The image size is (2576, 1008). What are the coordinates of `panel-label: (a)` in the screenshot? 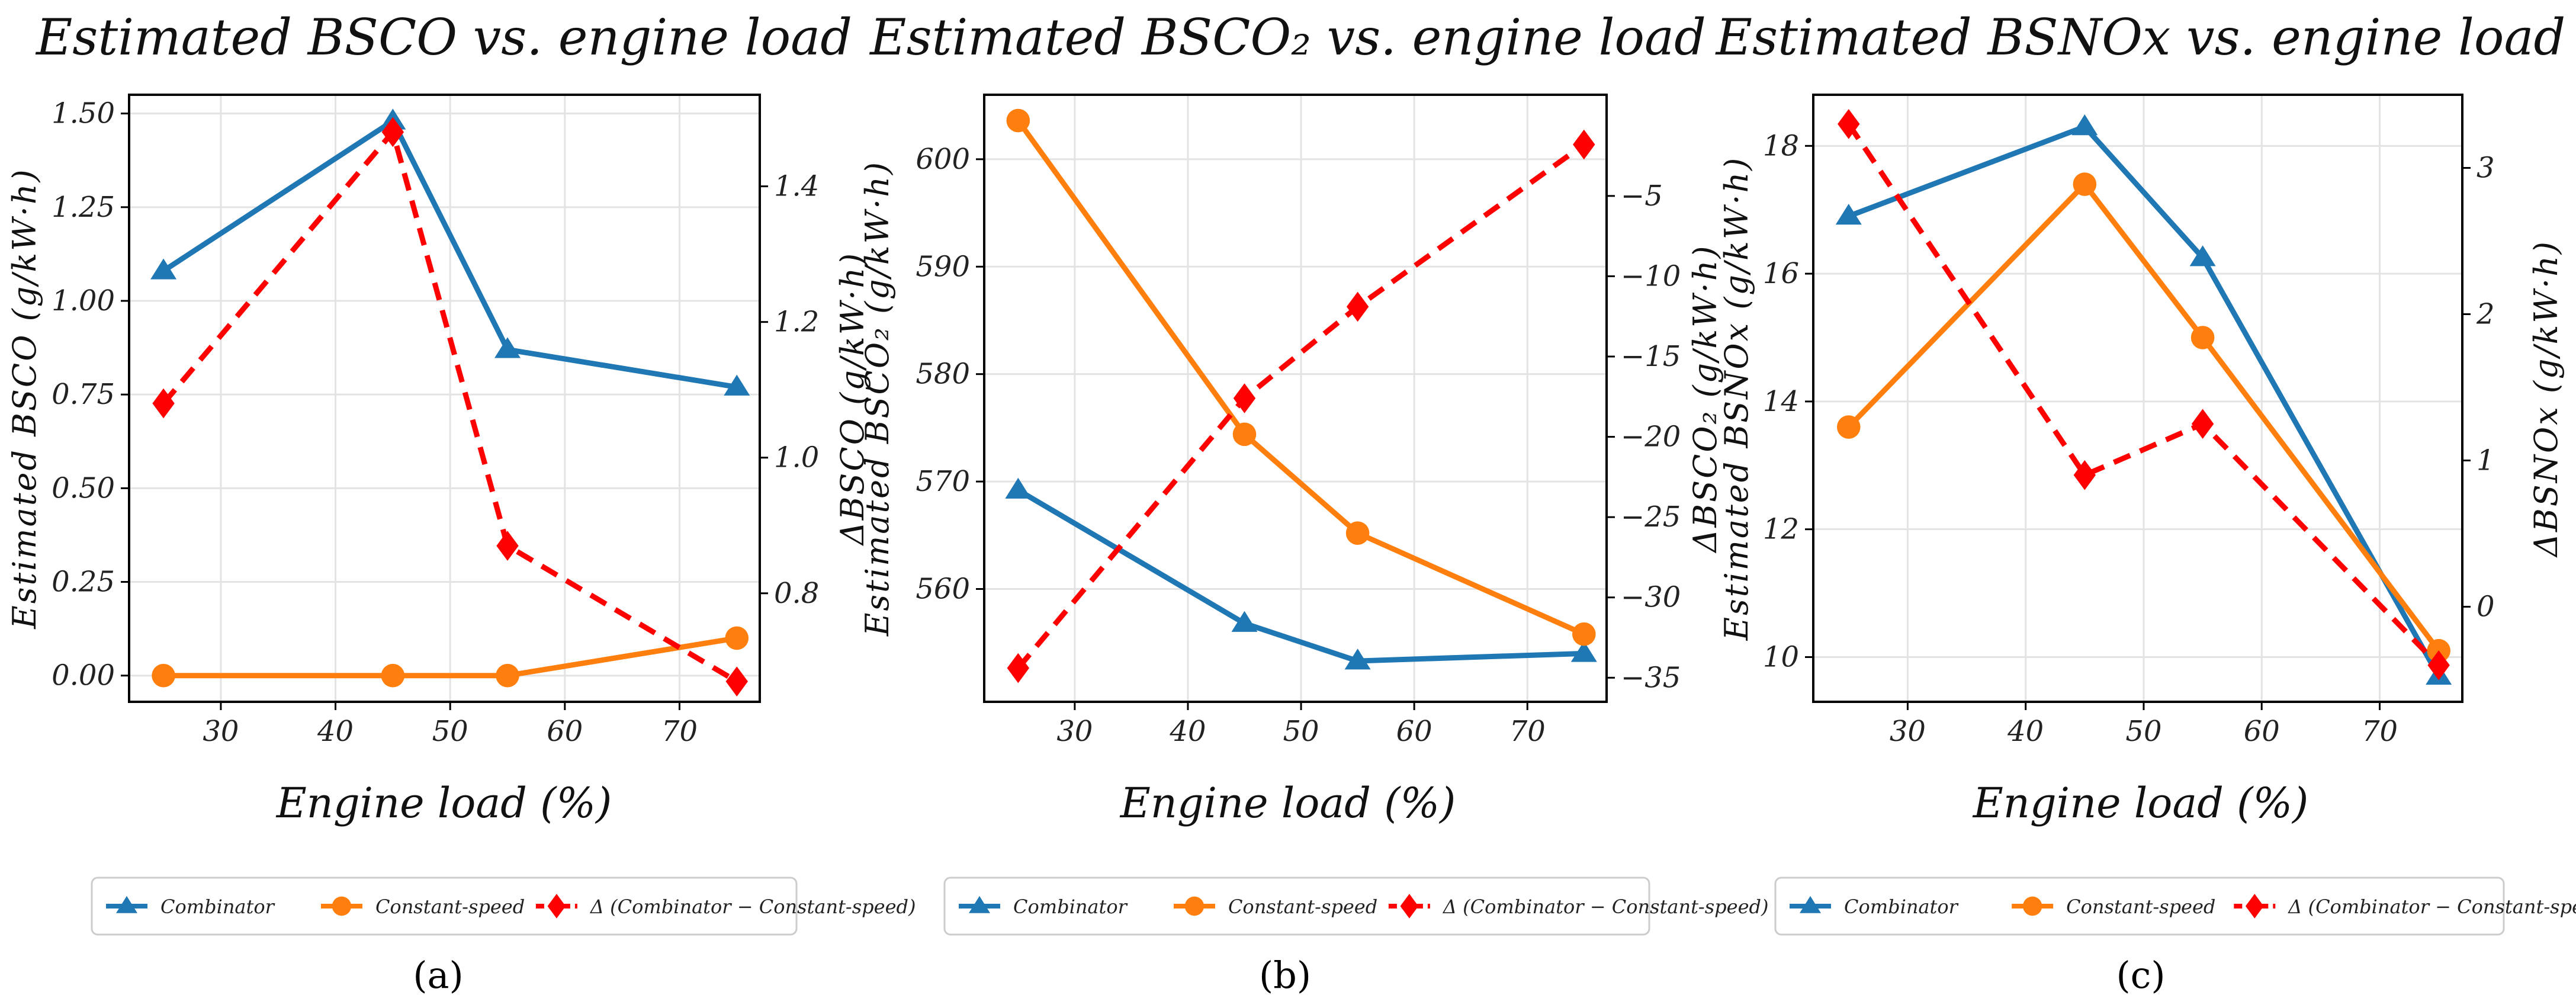 It's located at (438, 975).